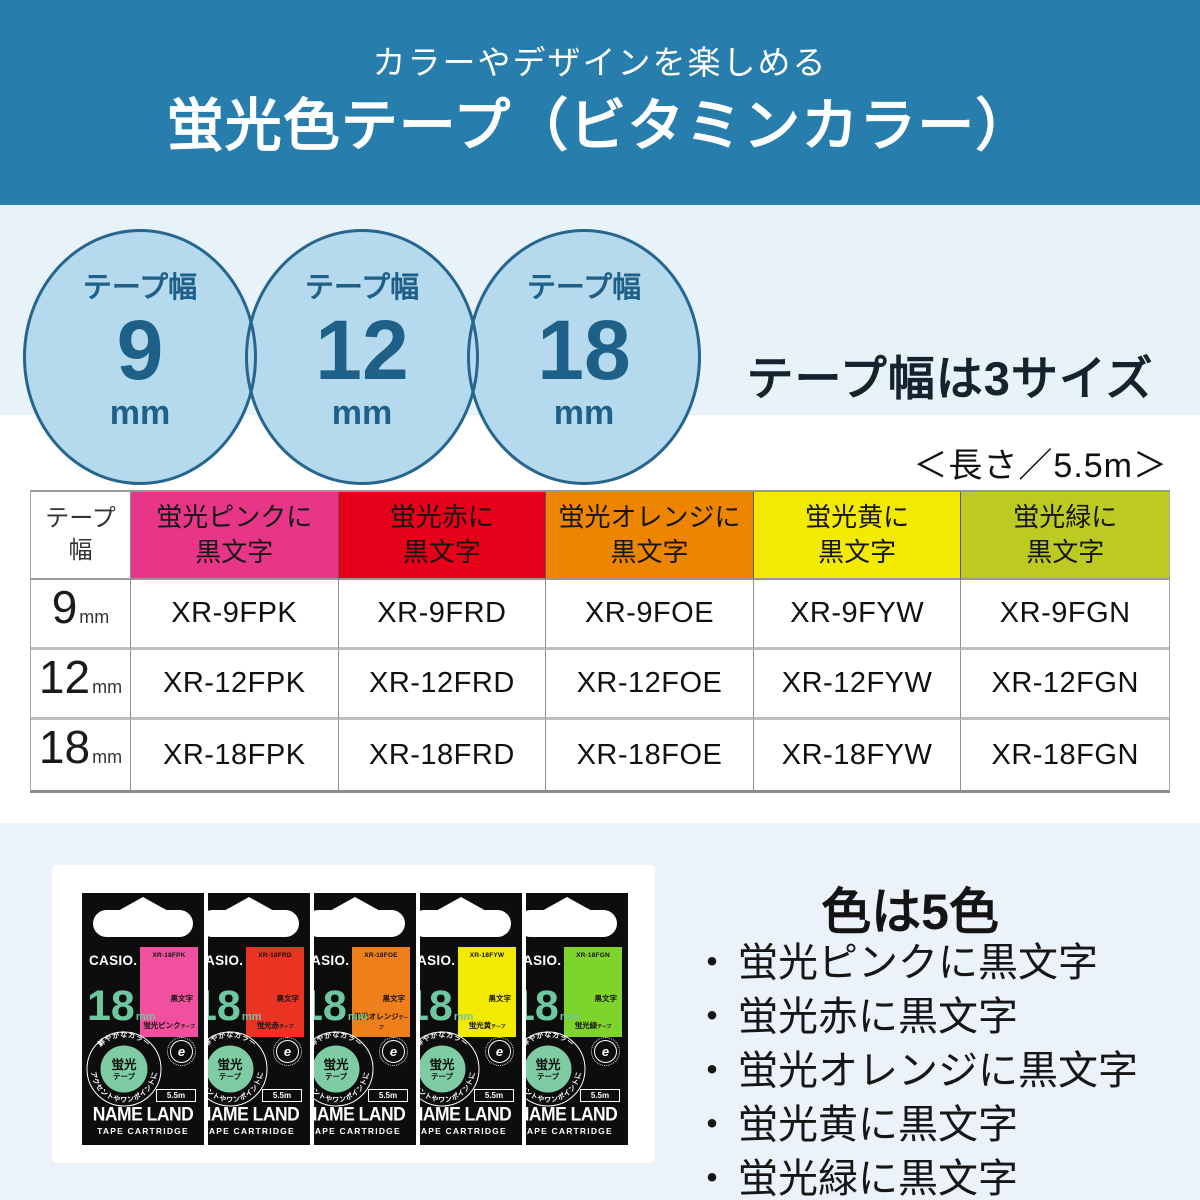 Image resolution: width=1200 pixels, height=1200 pixels. I want to click on tape-width-value: 9, so click(140, 350).